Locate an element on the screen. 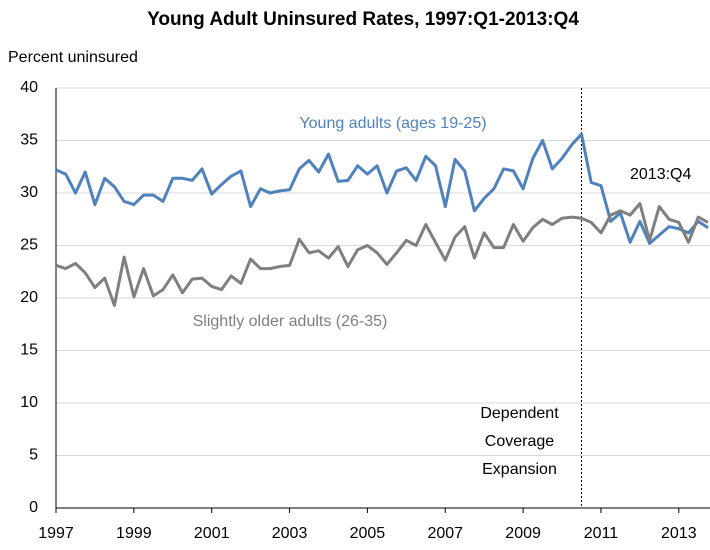 The image size is (710, 550). x-tick-label: 2003 is located at coordinates (290, 533).